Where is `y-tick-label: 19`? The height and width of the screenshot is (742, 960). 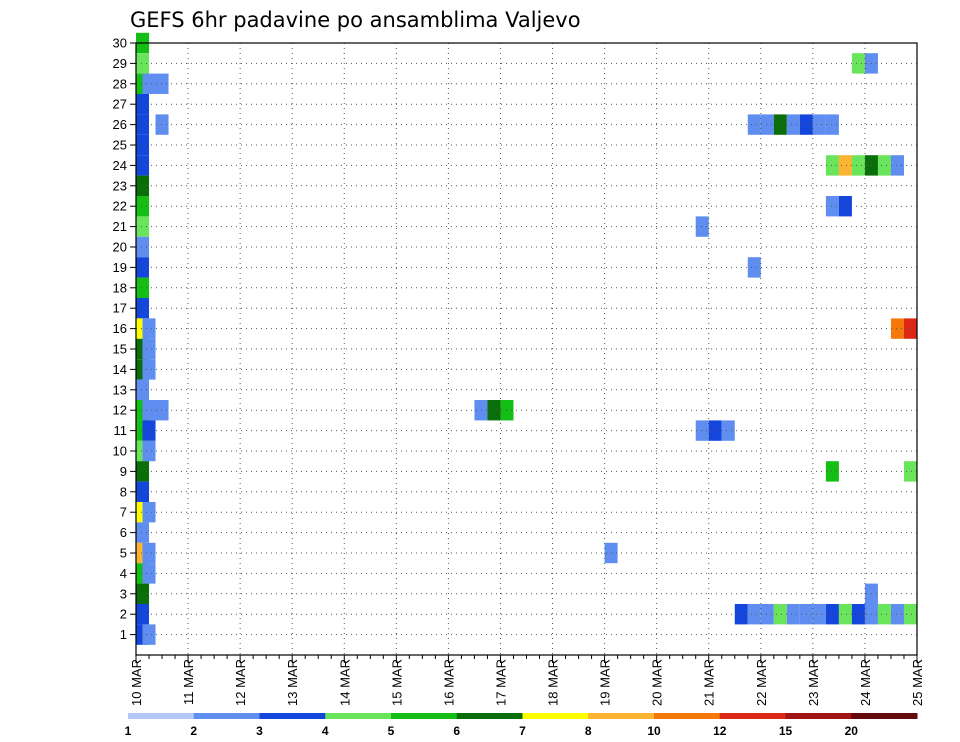
y-tick-label: 19 is located at coordinates (120, 267).